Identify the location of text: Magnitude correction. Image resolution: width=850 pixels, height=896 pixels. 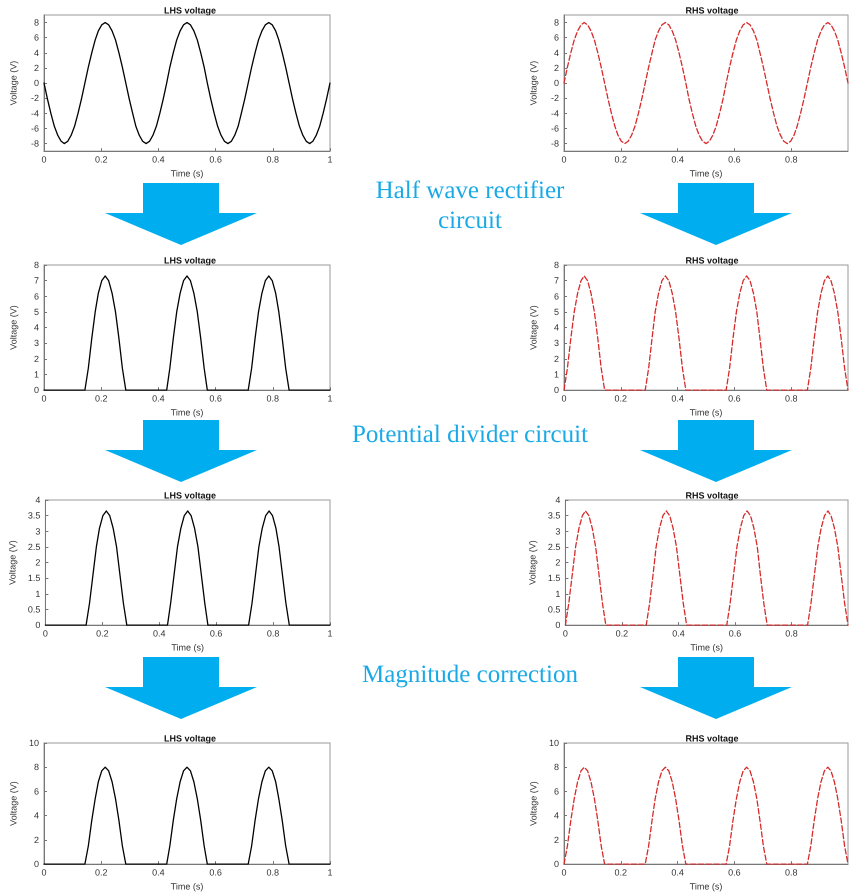
(470, 675).